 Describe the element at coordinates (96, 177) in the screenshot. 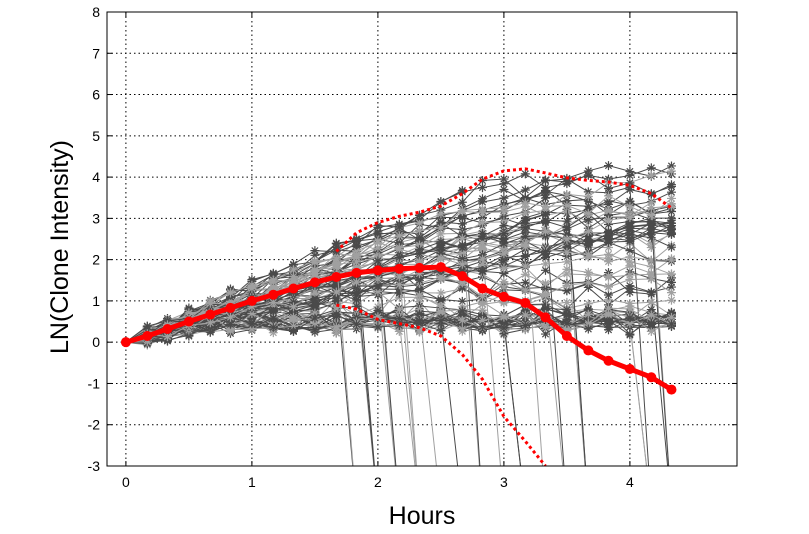

I see `y-tick-label: 4` at that location.